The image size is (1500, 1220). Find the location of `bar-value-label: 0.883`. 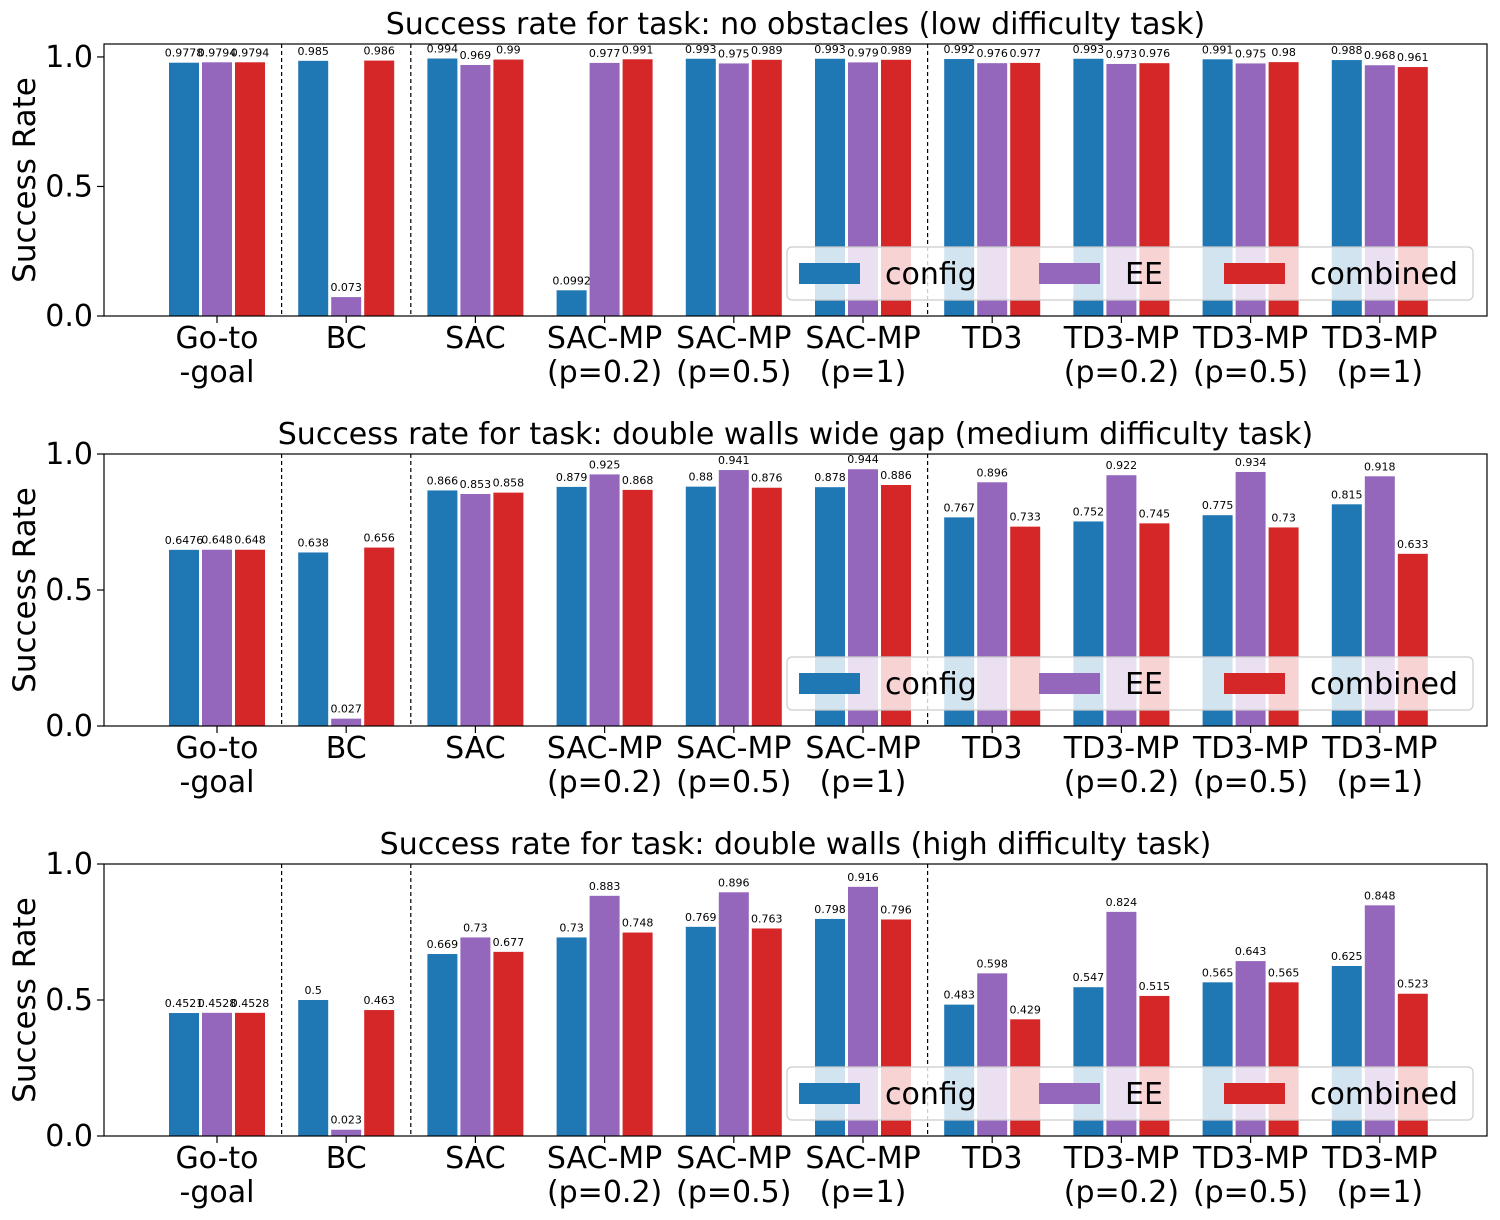

bar-value-label: 0.883 is located at coordinates (605, 886).